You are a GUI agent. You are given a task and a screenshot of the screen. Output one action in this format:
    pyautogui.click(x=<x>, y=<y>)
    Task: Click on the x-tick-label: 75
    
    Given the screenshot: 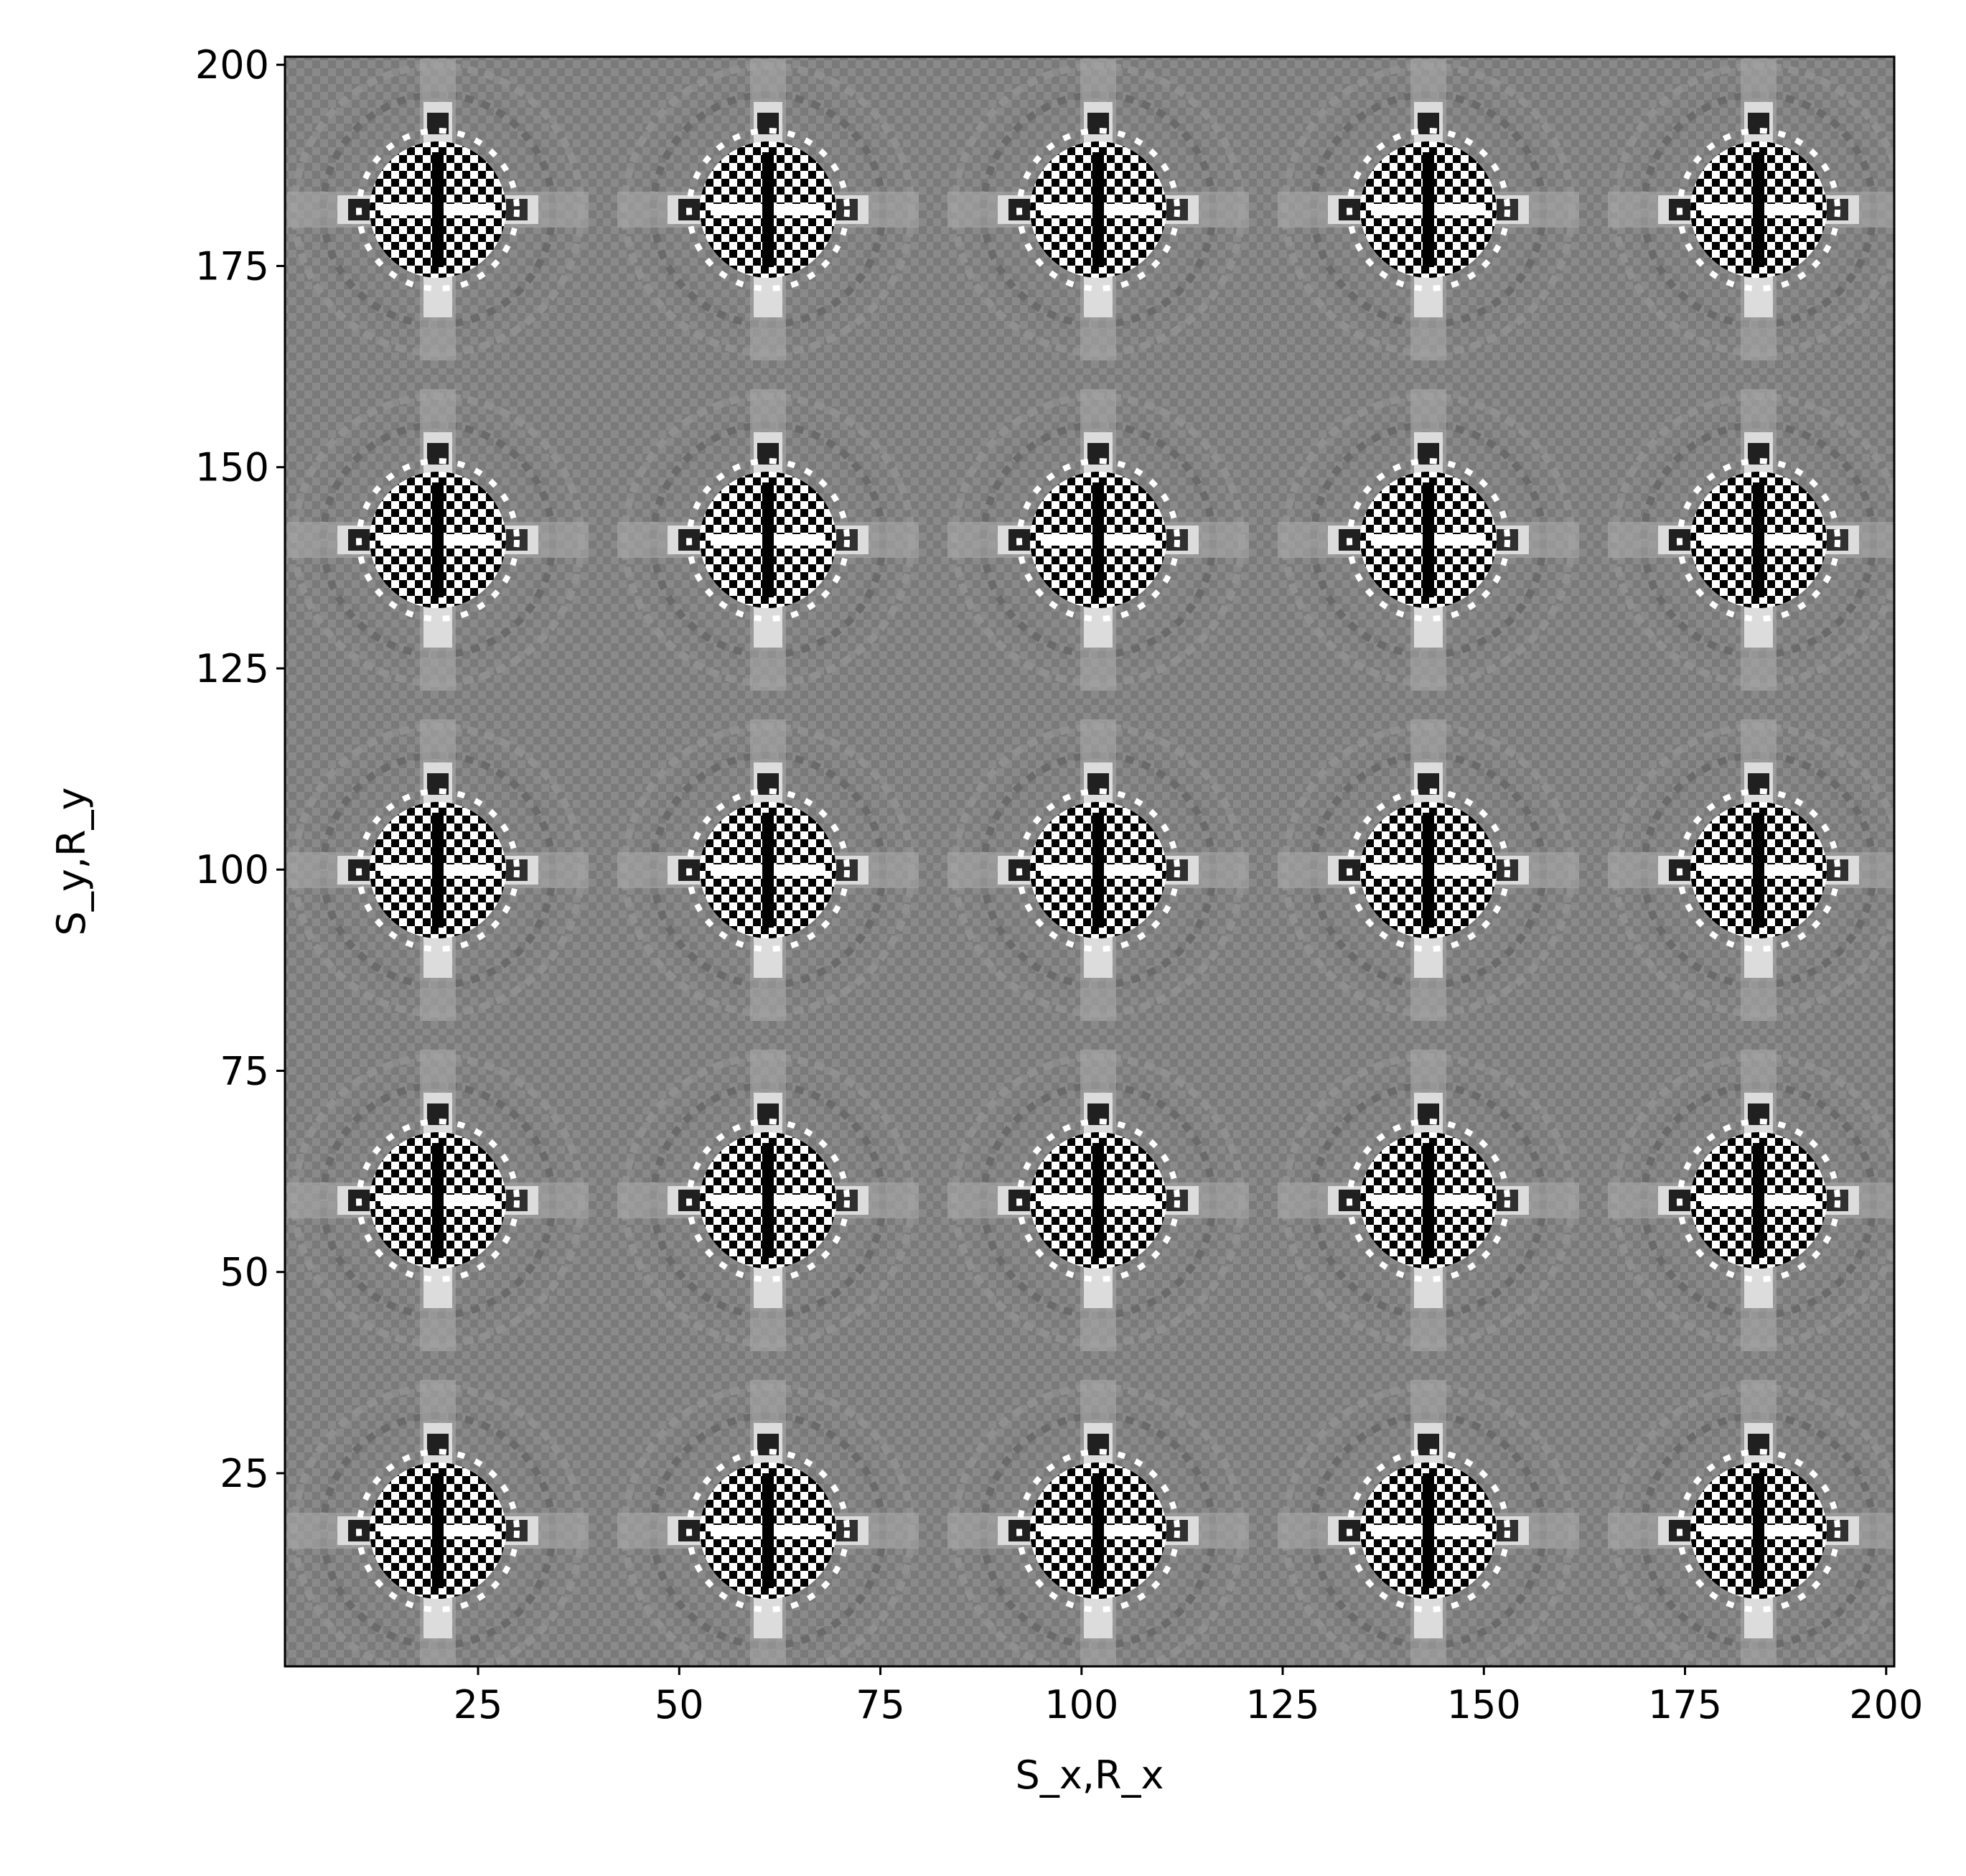 What is the action you would take?
    pyautogui.click(x=880, y=1704)
    